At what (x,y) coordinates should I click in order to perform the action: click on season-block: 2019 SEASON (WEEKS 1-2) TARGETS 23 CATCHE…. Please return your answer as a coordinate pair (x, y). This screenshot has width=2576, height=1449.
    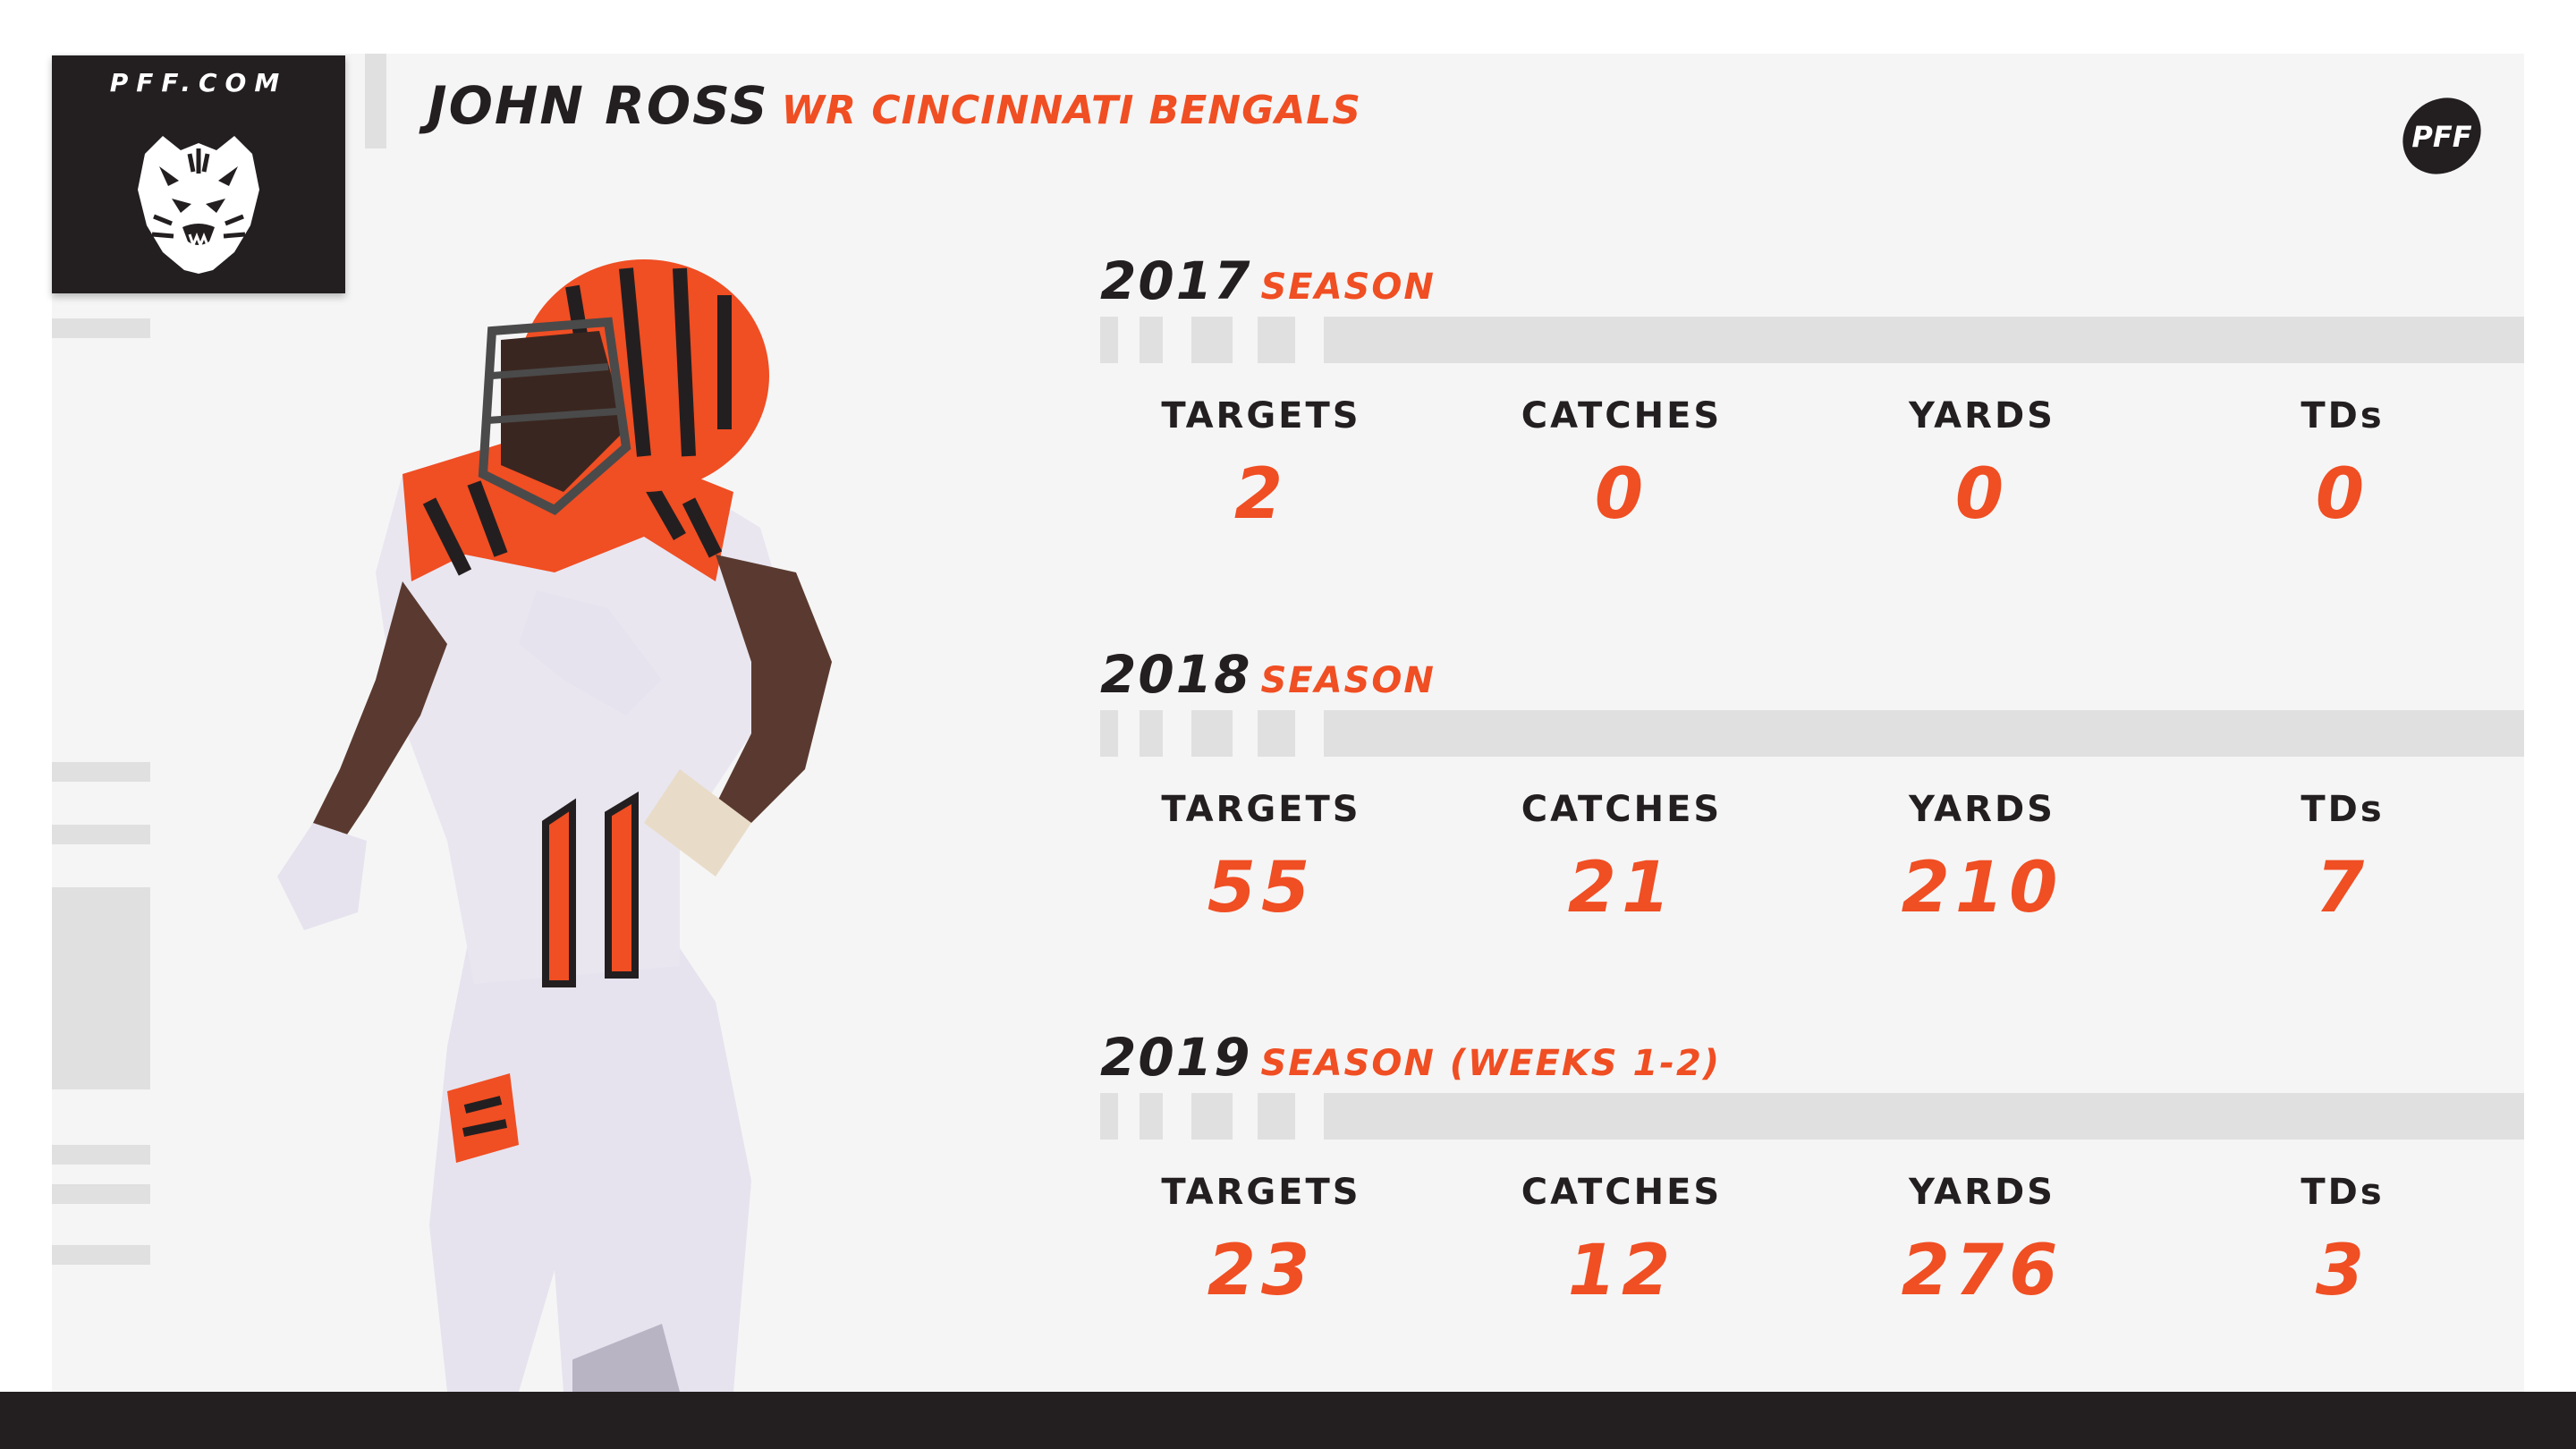
    Looking at the image, I should click on (1812, 1170).